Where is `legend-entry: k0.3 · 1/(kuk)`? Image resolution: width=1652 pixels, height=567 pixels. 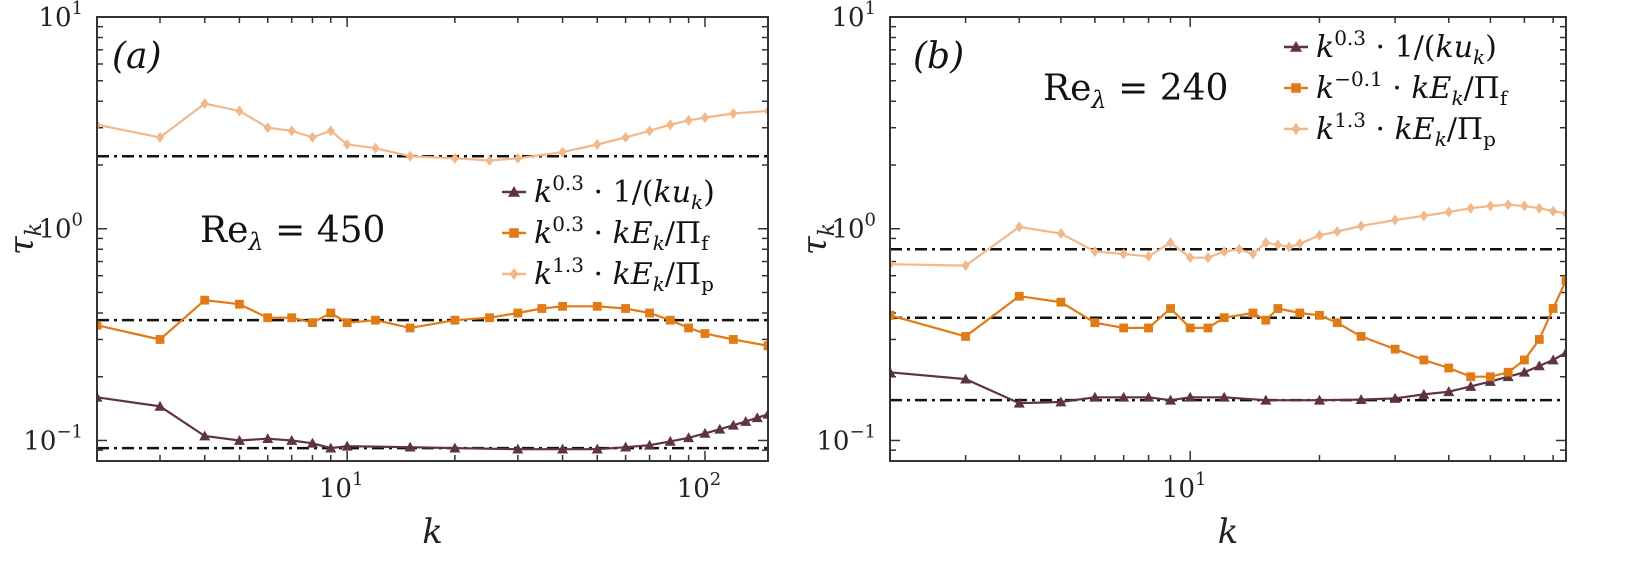
legend-entry: k0.3 · 1/(kuk) is located at coordinates (1390, 47).